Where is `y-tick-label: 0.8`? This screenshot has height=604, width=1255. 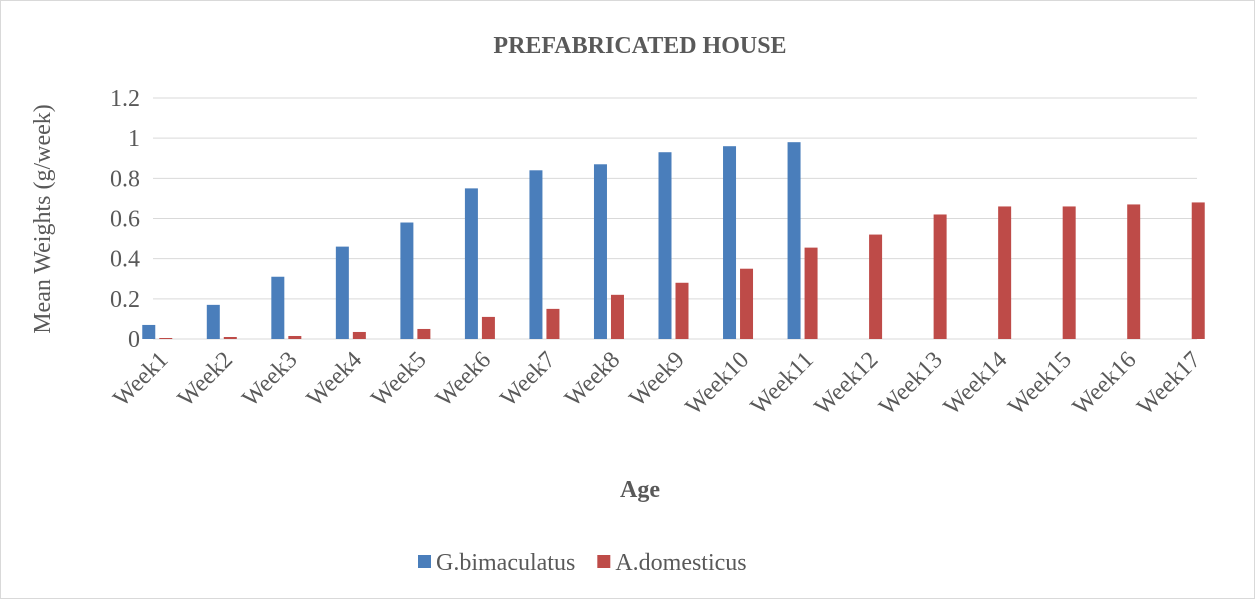
y-tick-label: 0.8 is located at coordinates (125, 179).